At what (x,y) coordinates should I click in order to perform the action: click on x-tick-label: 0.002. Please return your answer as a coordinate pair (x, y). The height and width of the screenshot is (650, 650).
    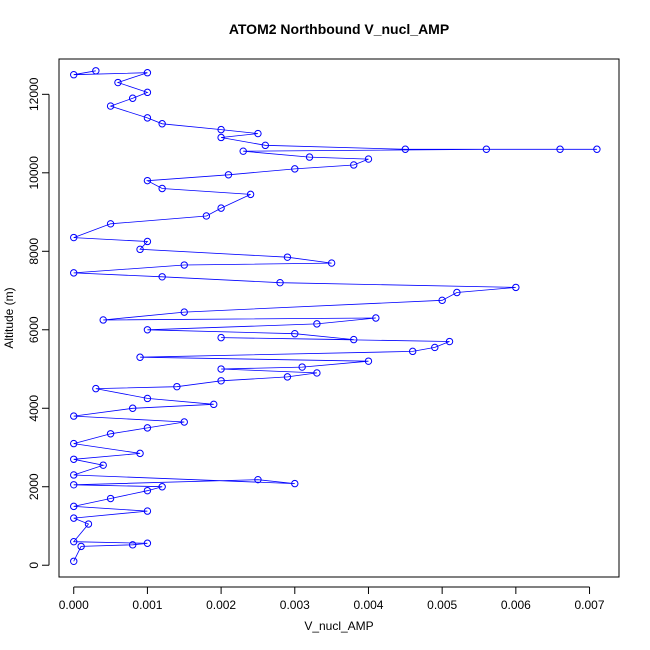
    Looking at the image, I should click on (221, 605).